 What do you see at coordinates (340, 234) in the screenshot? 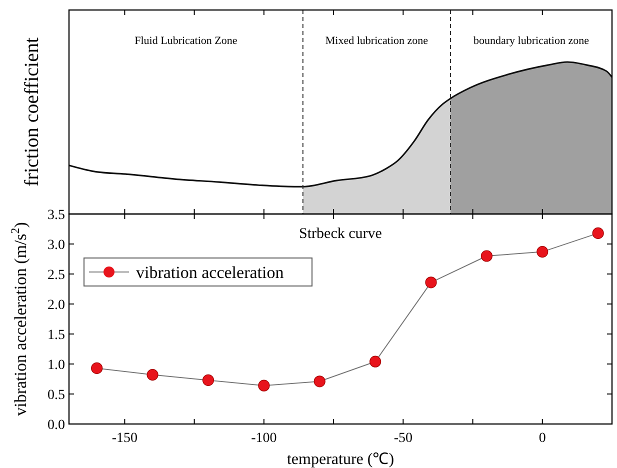
I see `text: Strbeck curve` at bounding box center [340, 234].